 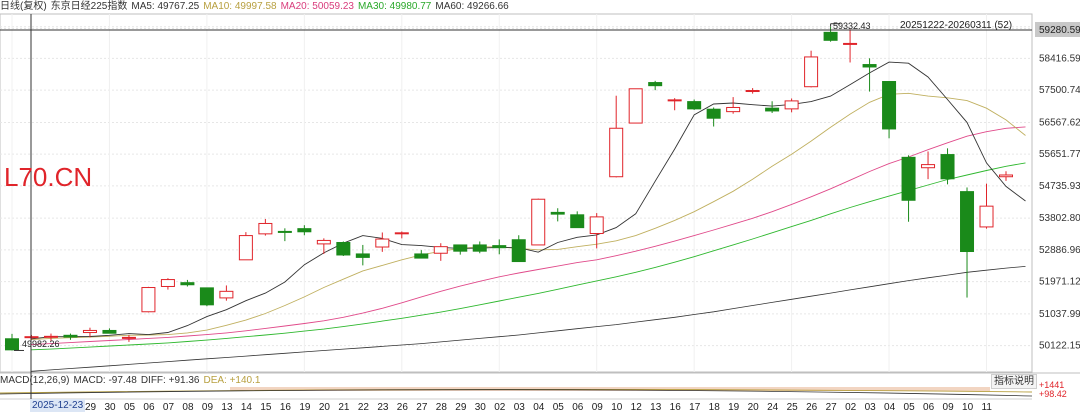 What do you see at coordinates (208, 407) in the screenshot?
I see `date-tick-label: 09` at bounding box center [208, 407].